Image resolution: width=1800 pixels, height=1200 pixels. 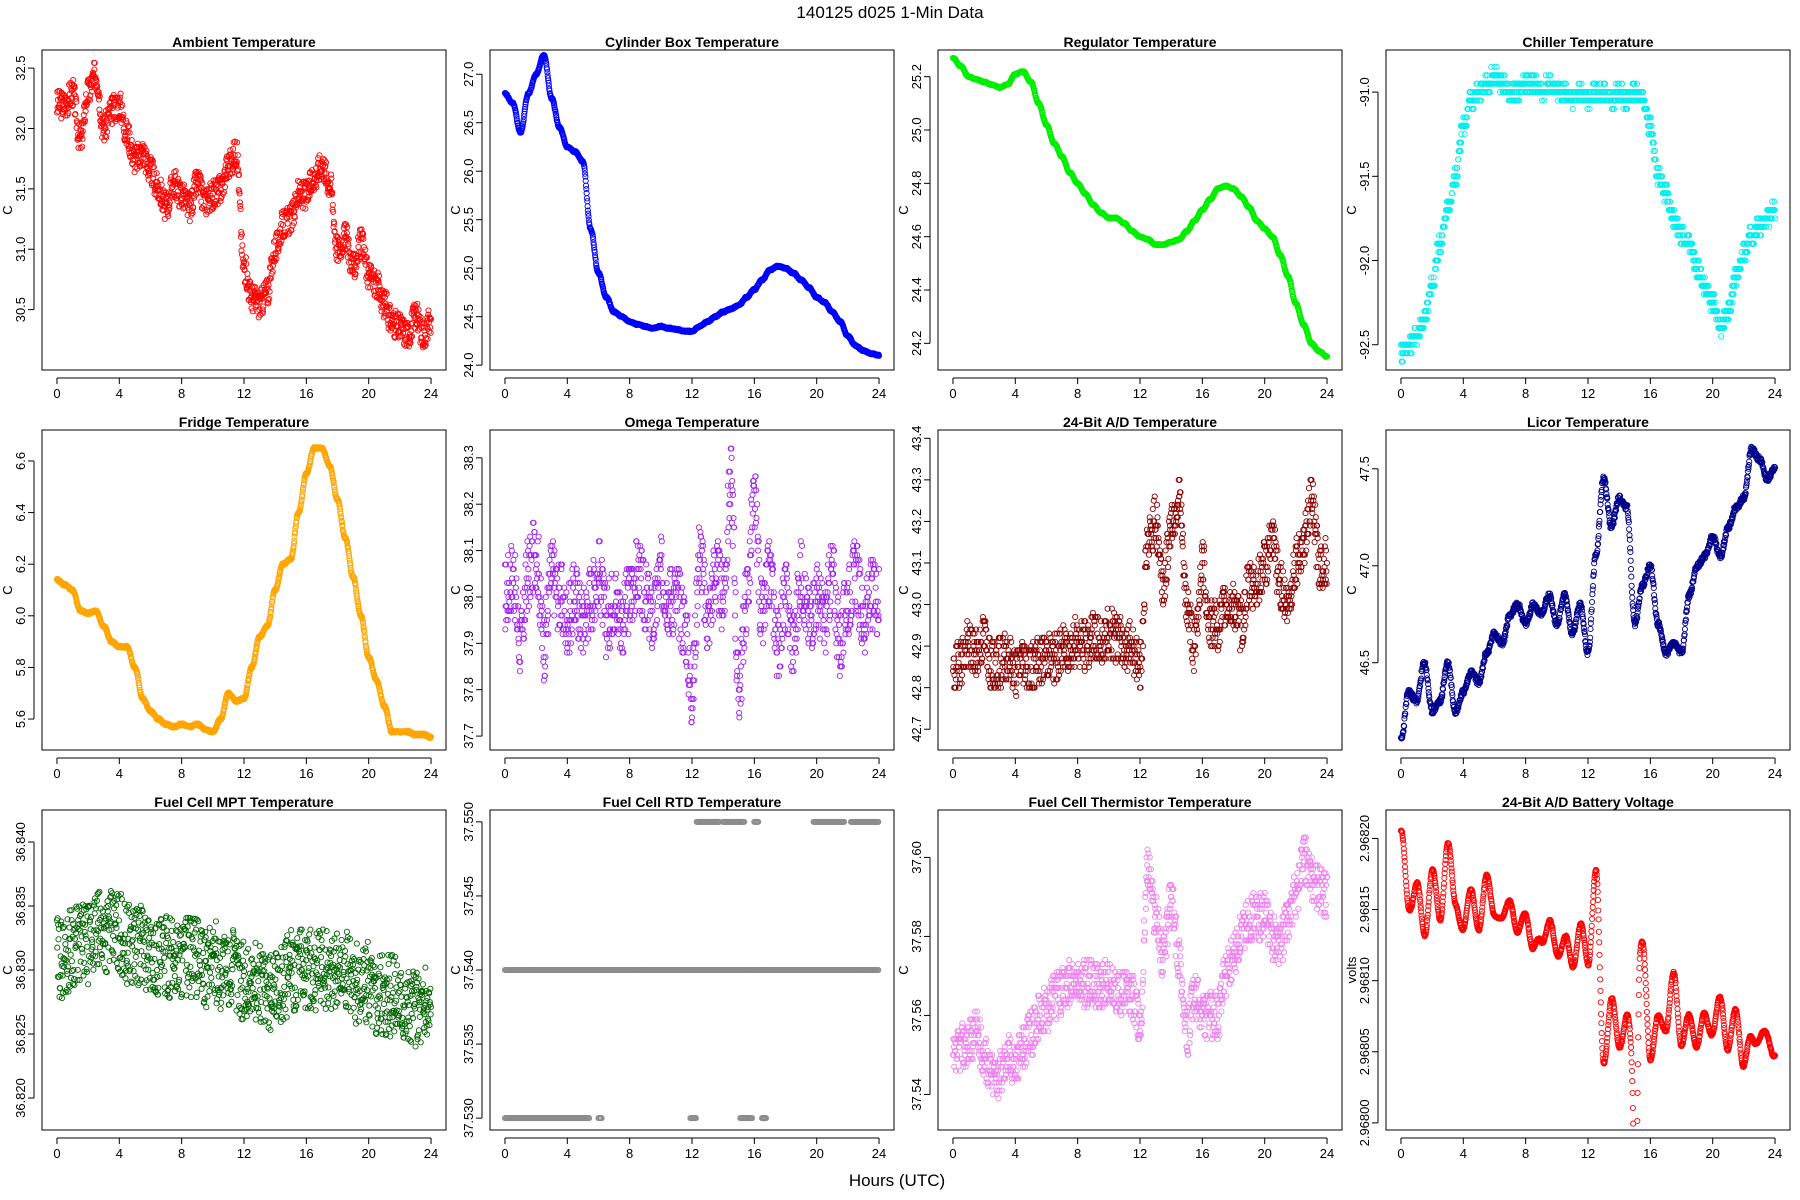 I want to click on y-tick-label: 24.5, so click(x=468, y=316).